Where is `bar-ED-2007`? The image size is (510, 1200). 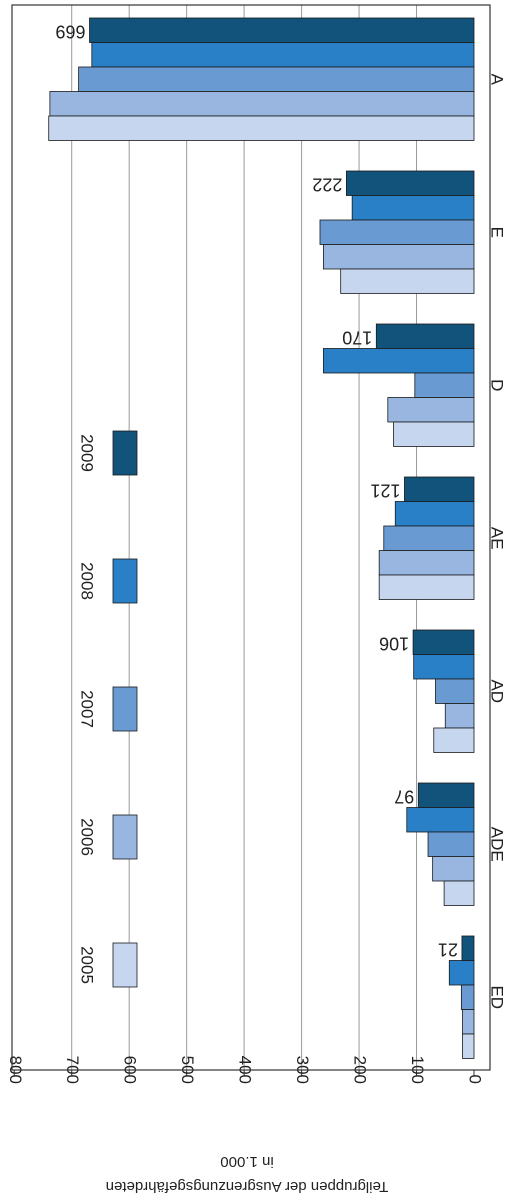 bar-ED-2007 is located at coordinates (467, 997).